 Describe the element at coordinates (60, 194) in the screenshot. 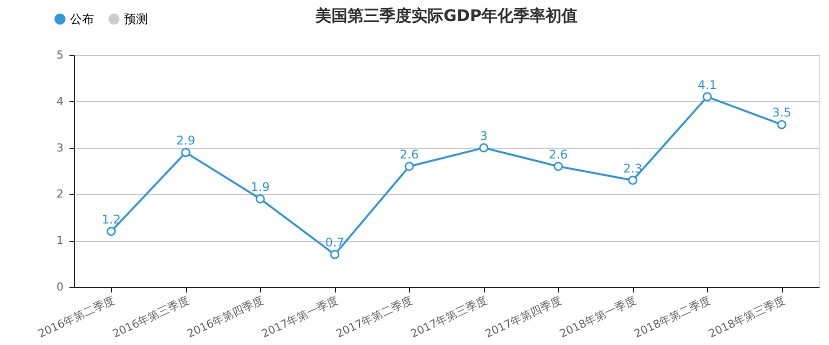

I see `y-tick-label: 2` at that location.